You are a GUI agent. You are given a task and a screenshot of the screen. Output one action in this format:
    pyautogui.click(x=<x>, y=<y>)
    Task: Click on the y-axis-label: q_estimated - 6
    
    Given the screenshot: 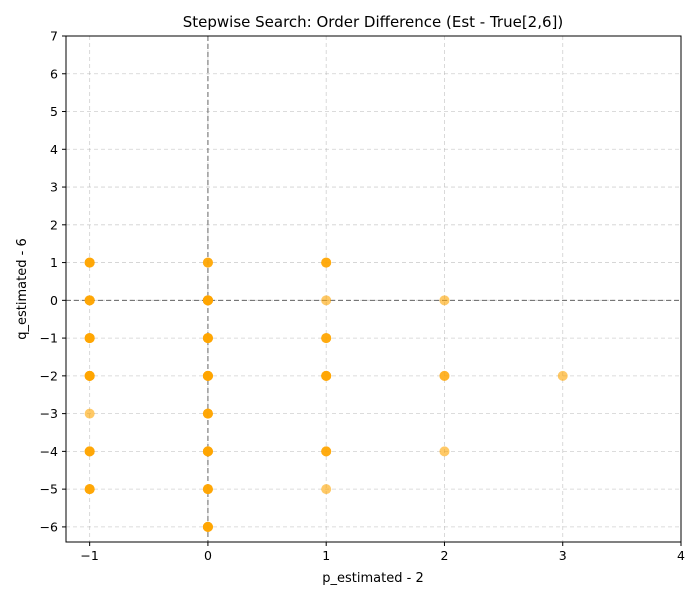 What is the action you would take?
    pyautogui.click(x=22, y=288)
    